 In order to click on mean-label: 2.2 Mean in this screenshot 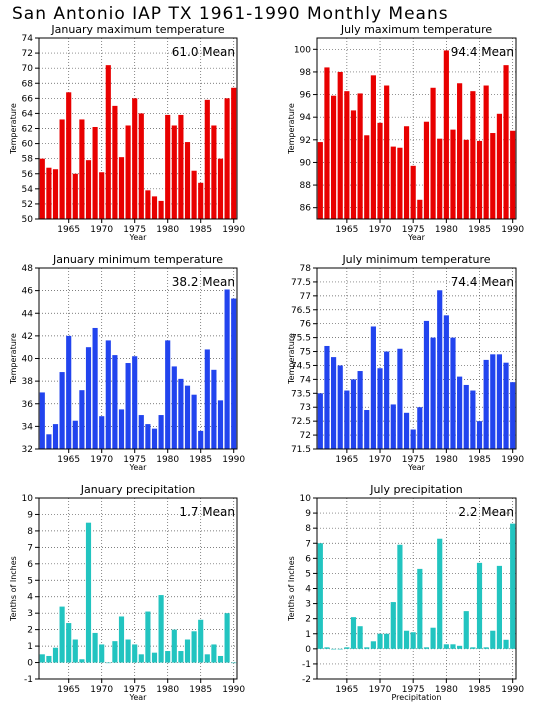, I will do `click(486, 512)`.